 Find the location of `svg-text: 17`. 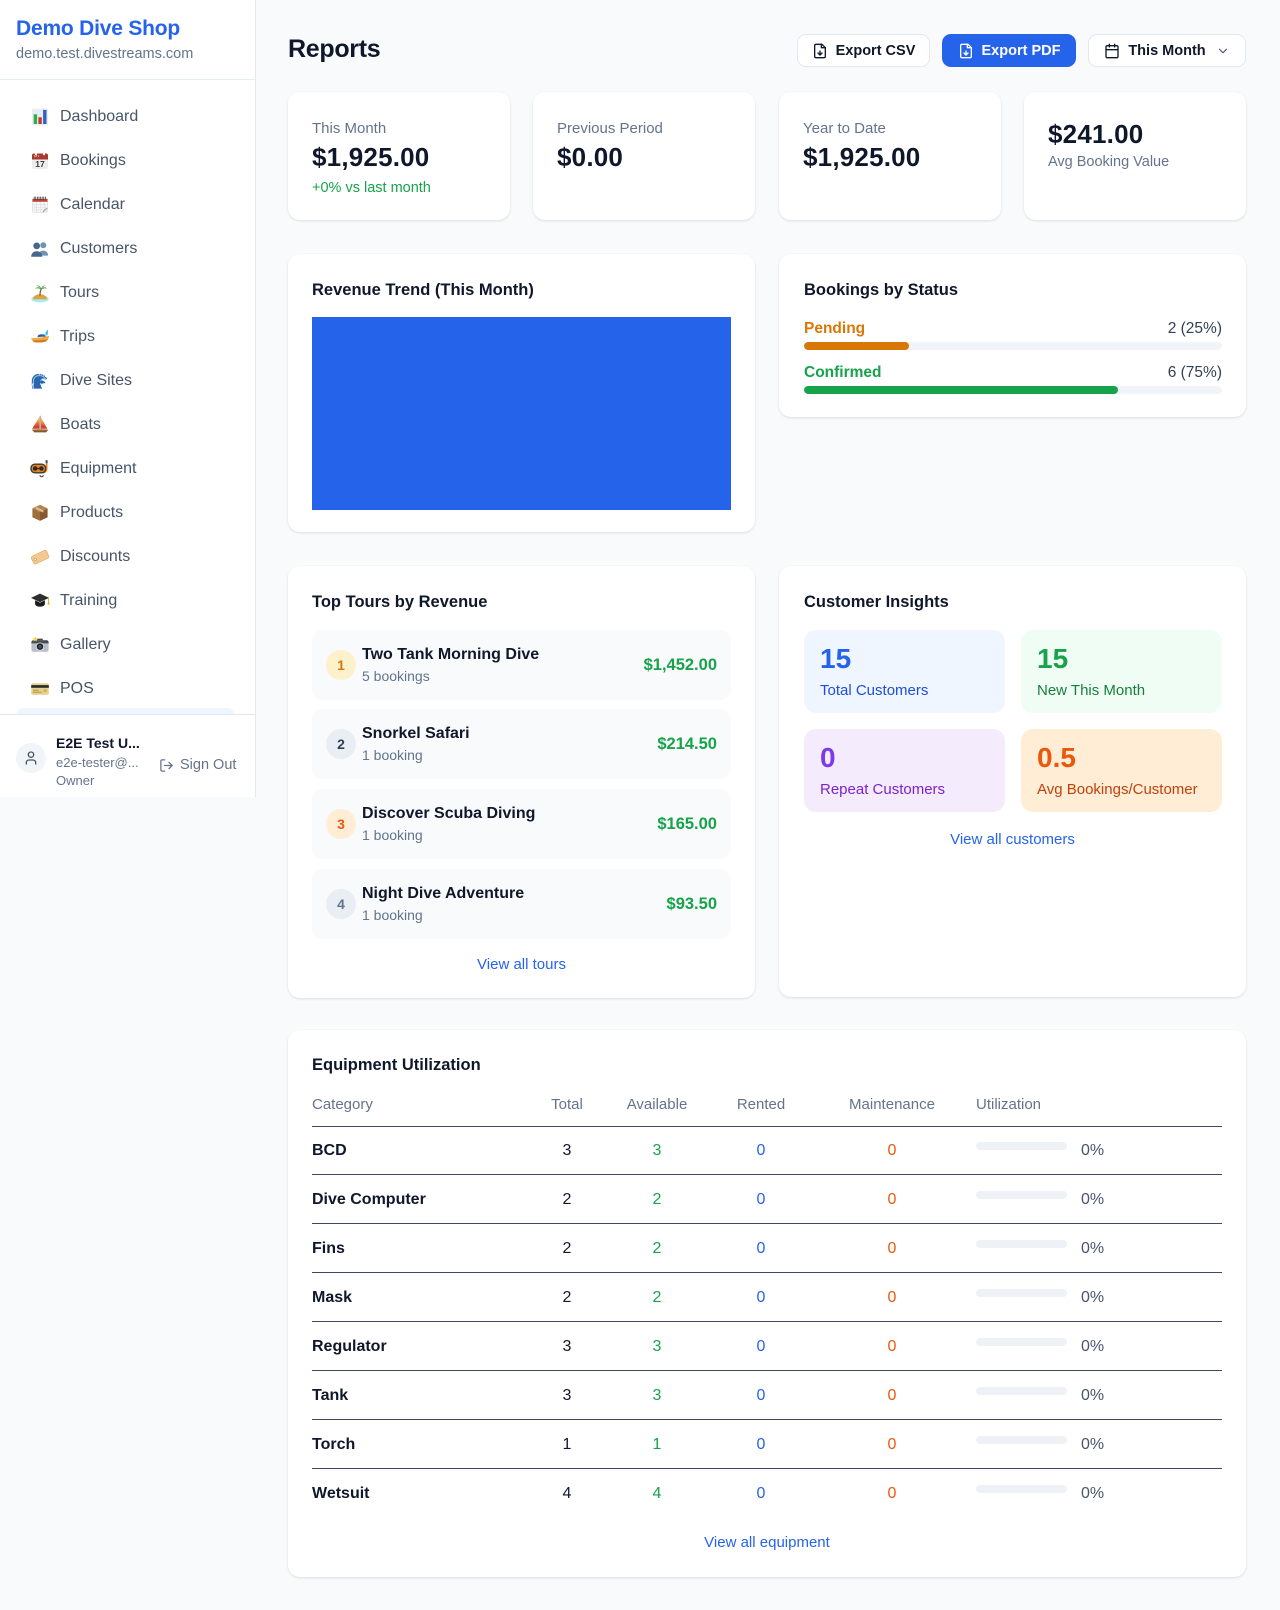

svg-text: 17 is located at coordinates (40, 164).